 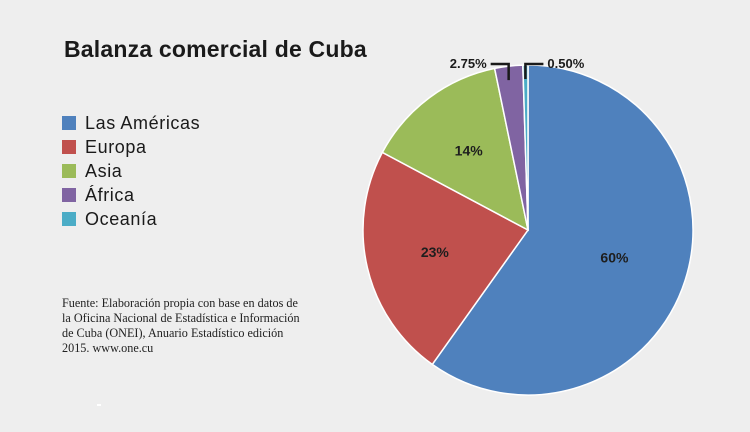 I want to click on legend-label-africa: África, so click(x=110, y=194).